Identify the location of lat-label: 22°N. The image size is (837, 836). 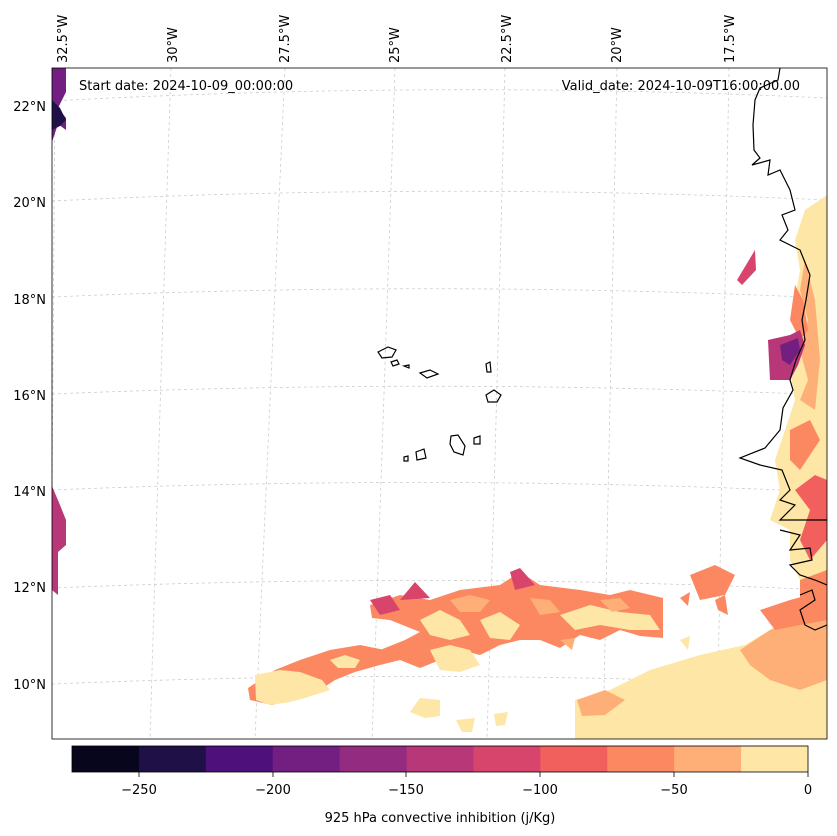
(29, 107).